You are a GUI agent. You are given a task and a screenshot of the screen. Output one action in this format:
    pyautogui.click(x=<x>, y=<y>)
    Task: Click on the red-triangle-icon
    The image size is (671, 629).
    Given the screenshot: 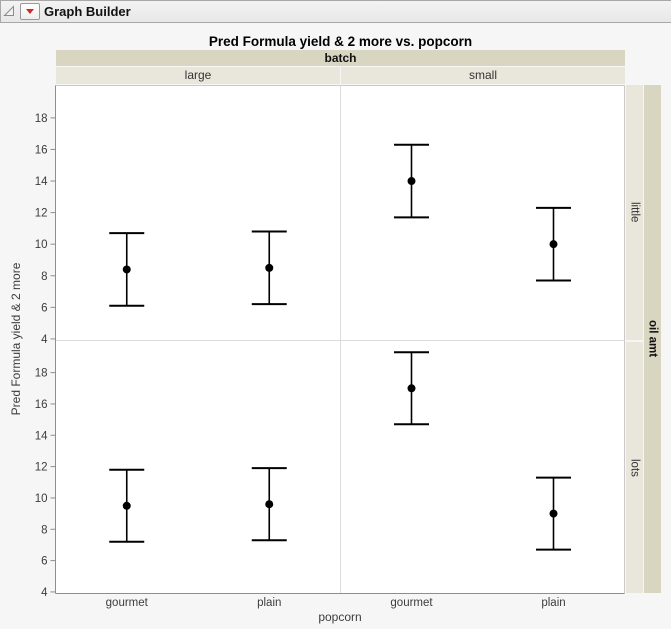 What is the action you would take?
    pyautogui.click(x=30, y=11)
    